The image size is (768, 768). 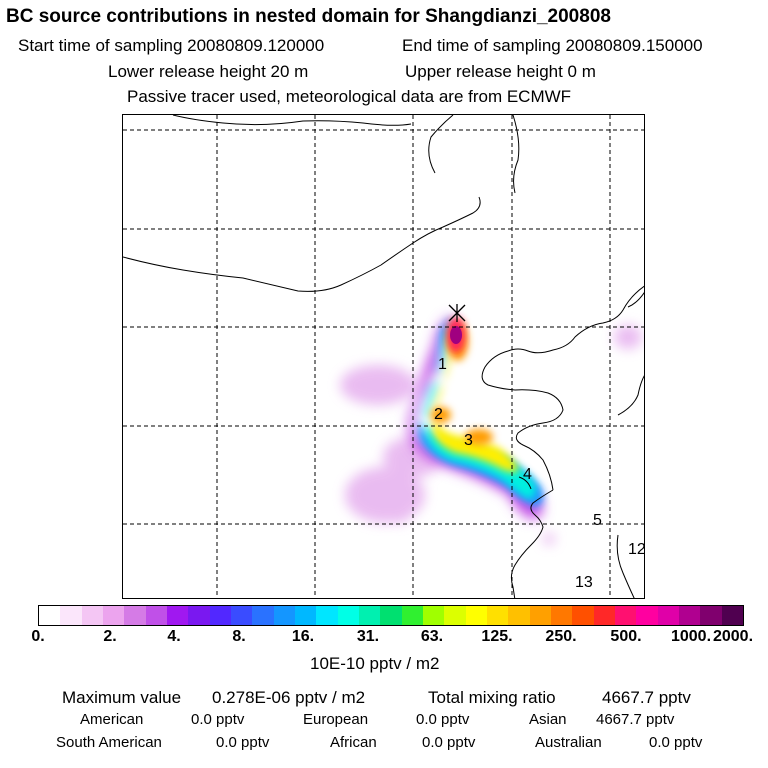 I want to click on region-name: Australian, so click(x=568, y=742).